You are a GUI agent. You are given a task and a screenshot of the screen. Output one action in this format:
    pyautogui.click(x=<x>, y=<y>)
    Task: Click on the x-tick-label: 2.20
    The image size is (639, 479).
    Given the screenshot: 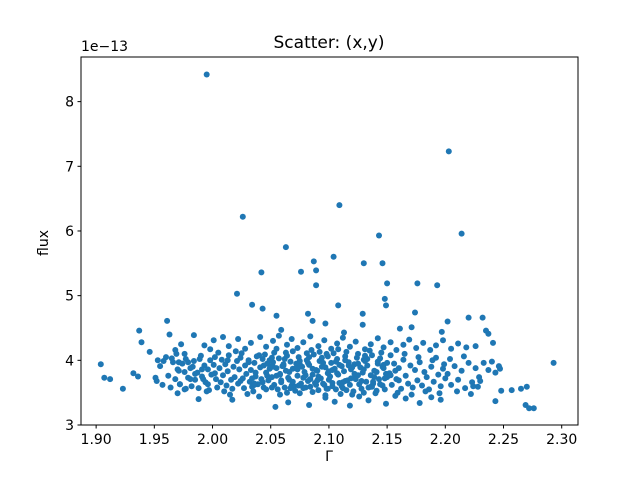 What is the action you would take?
    pyautogui.click(x=445, y=440)
    